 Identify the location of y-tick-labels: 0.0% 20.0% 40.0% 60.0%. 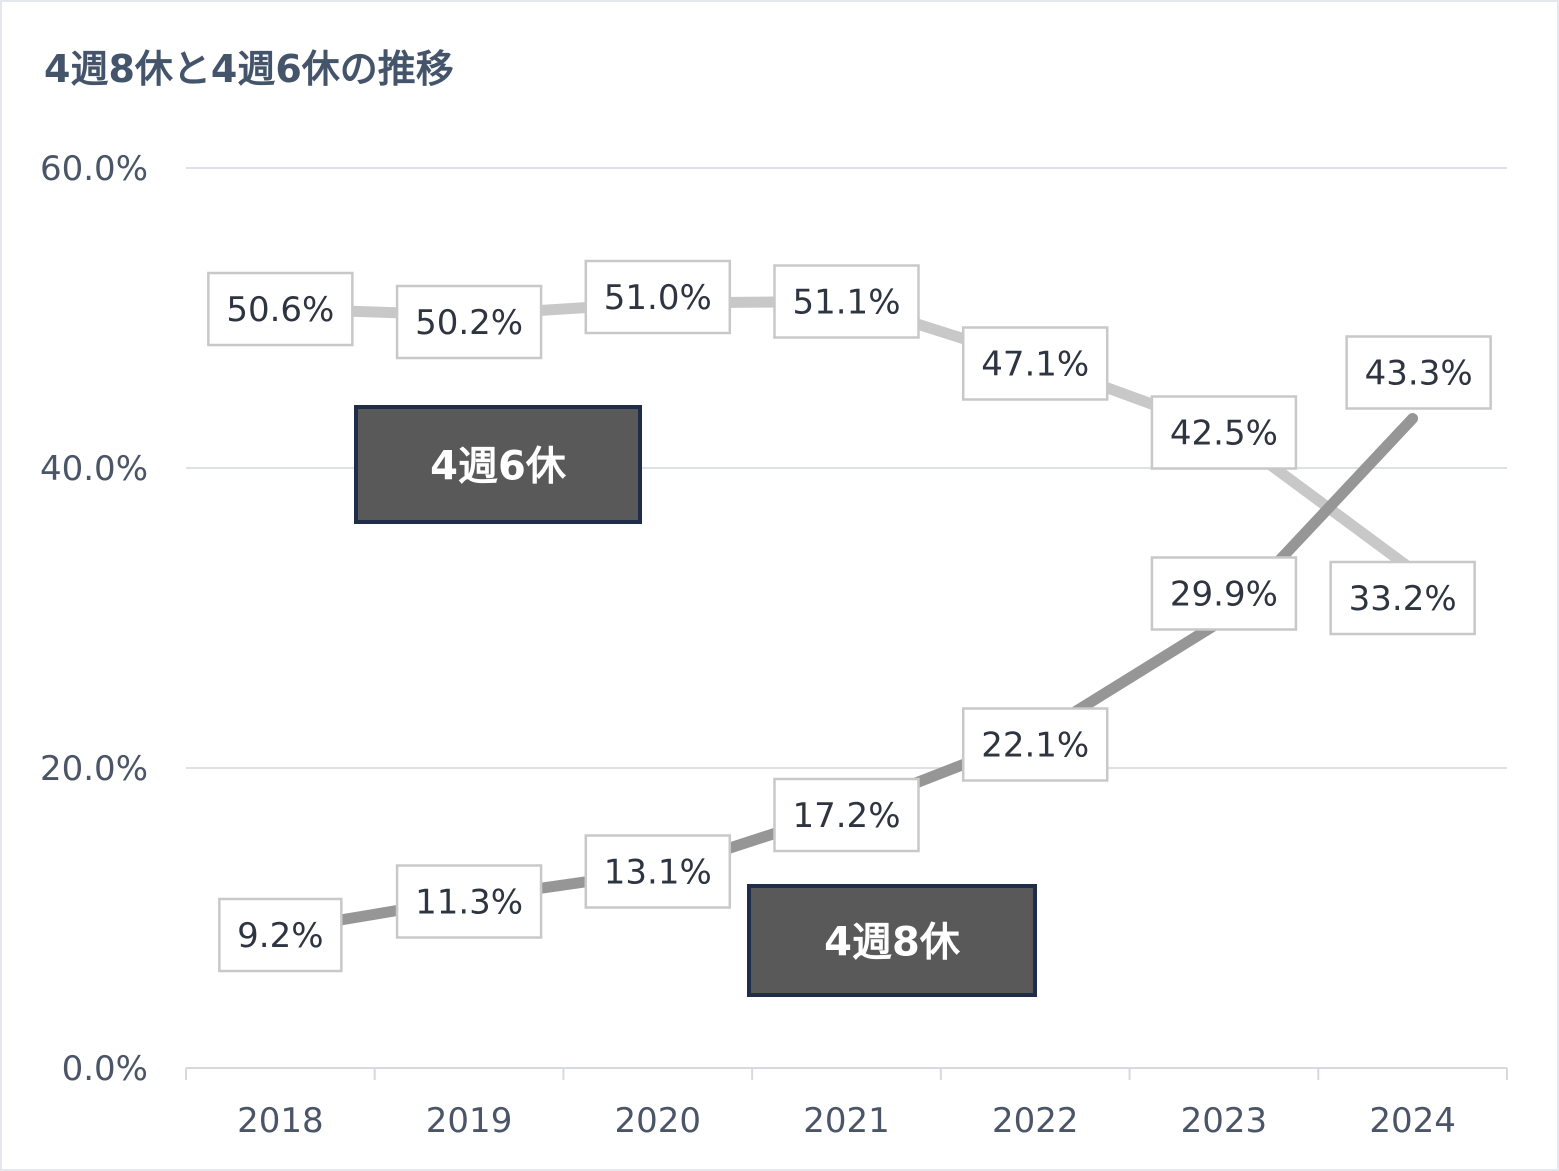
(94, 619).